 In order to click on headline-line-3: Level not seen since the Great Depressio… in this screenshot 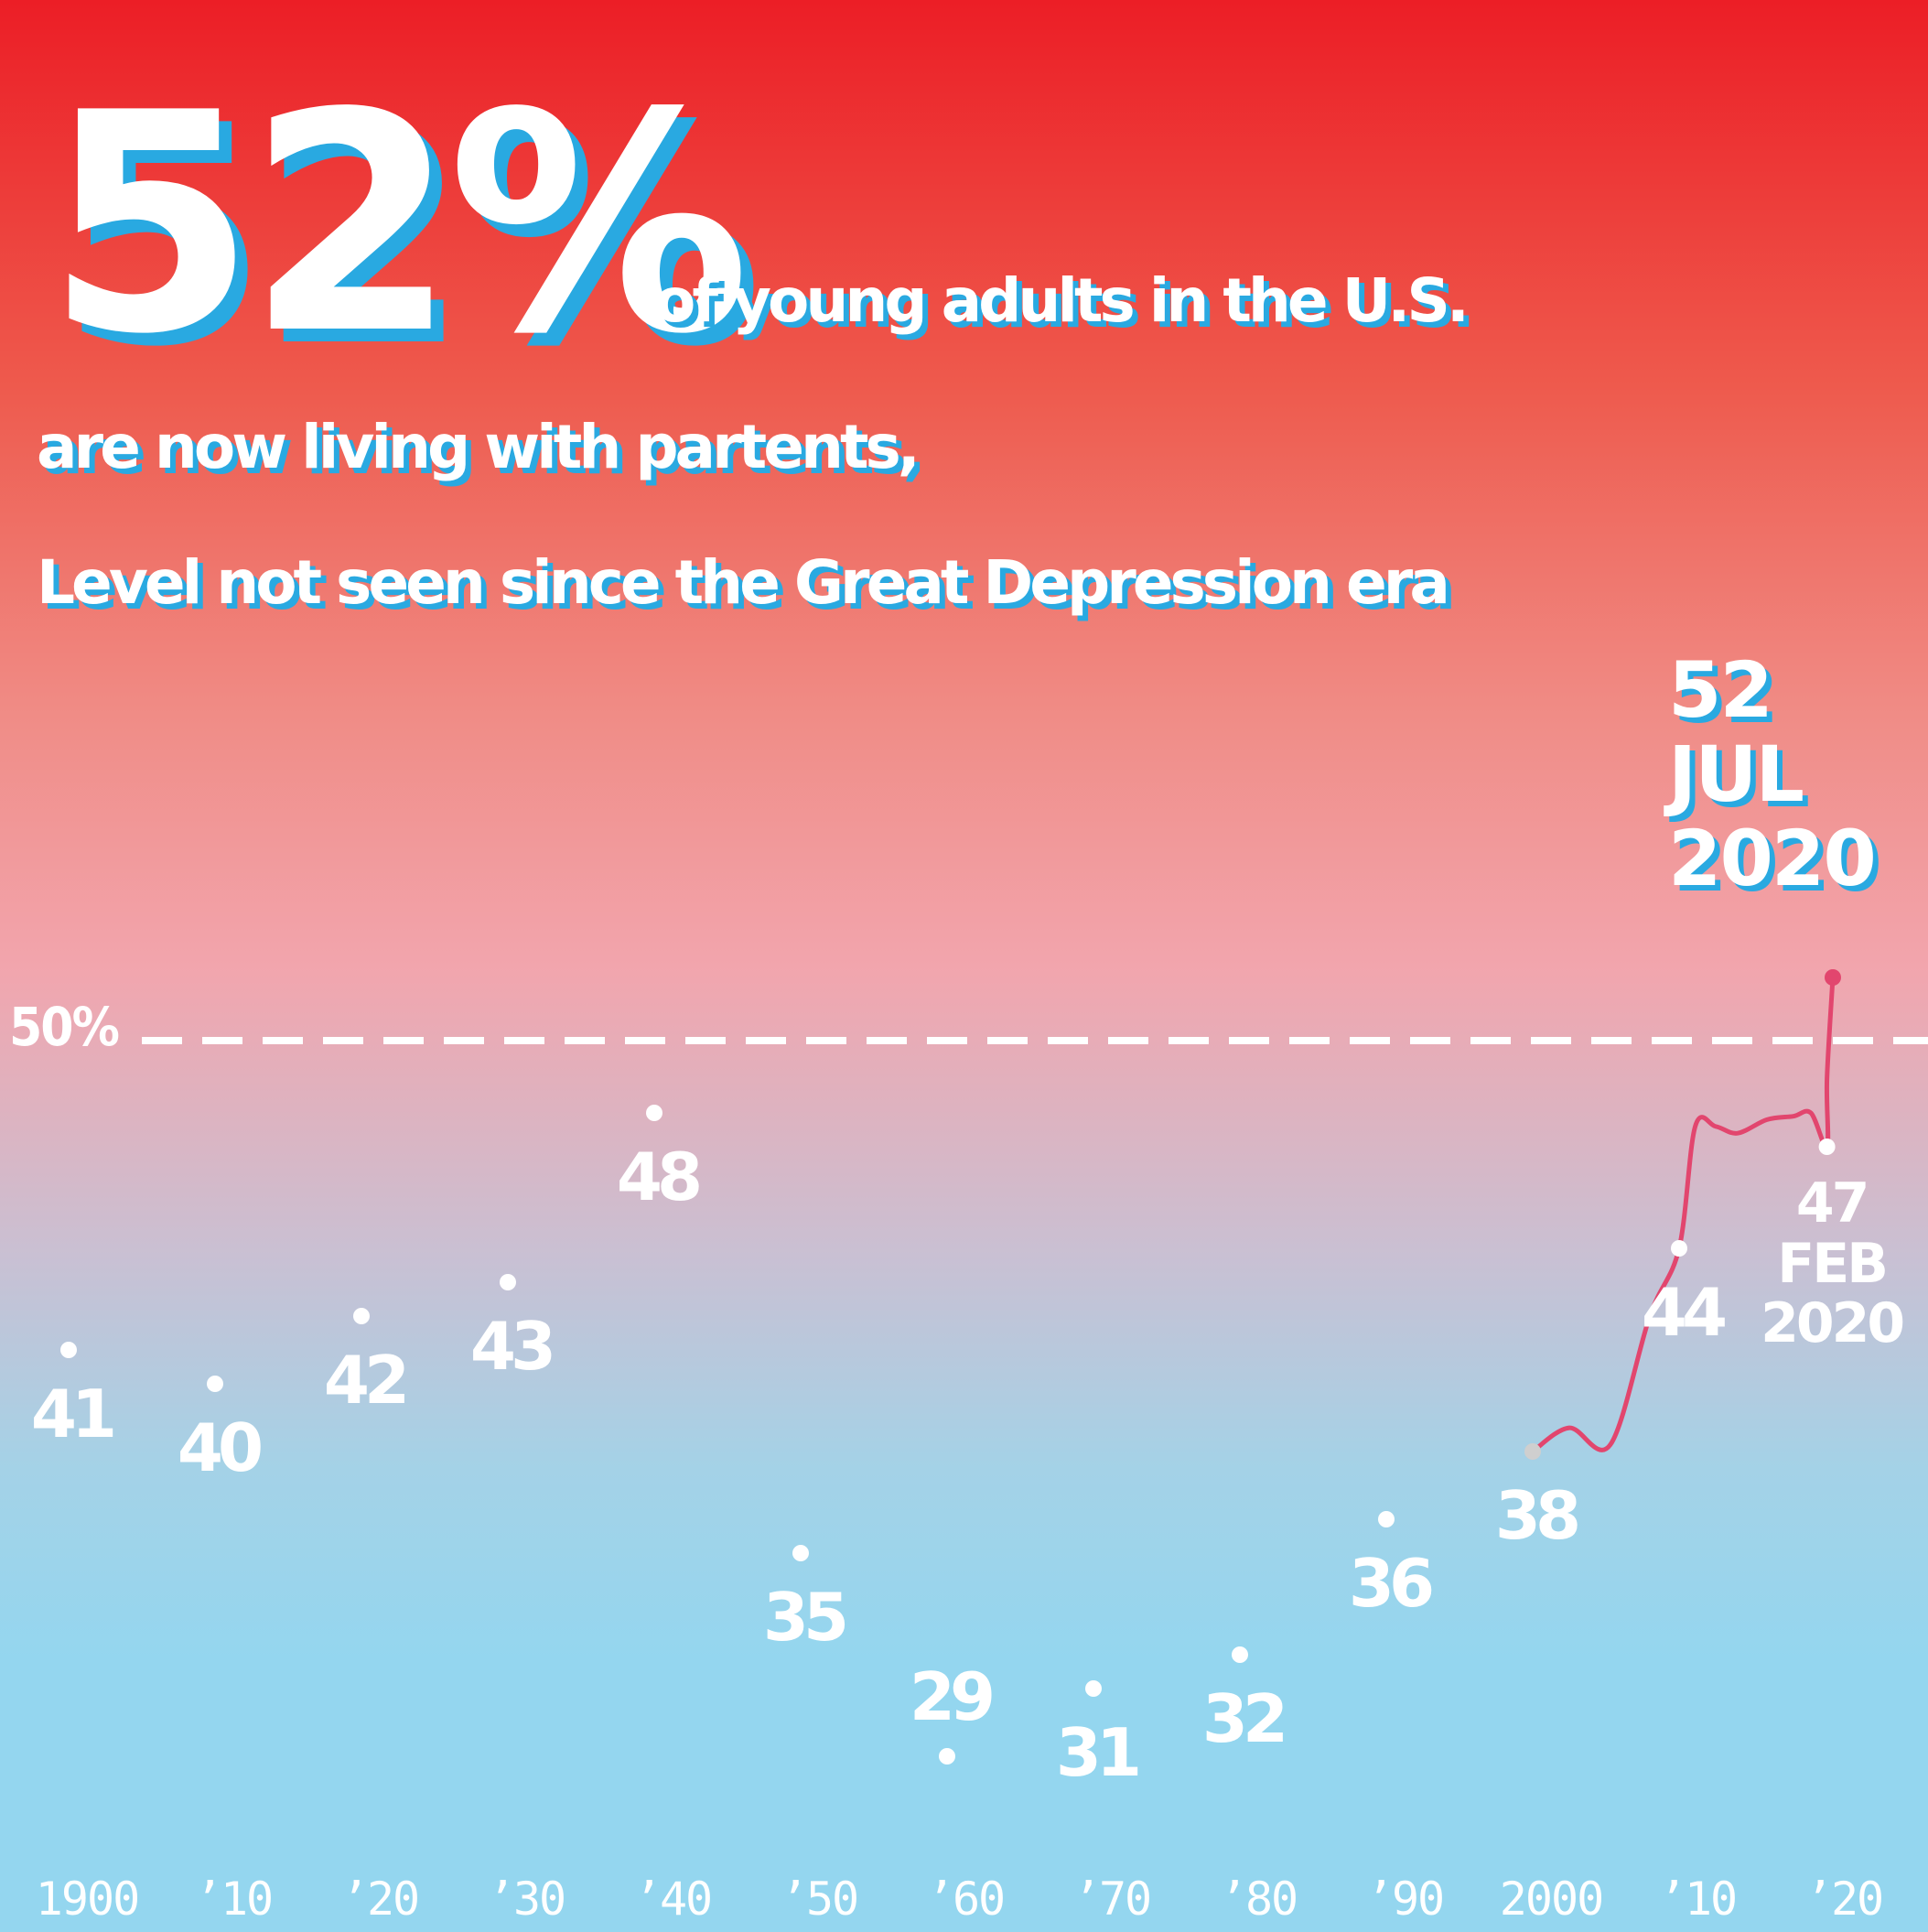, I will do `click(743, 583)`.